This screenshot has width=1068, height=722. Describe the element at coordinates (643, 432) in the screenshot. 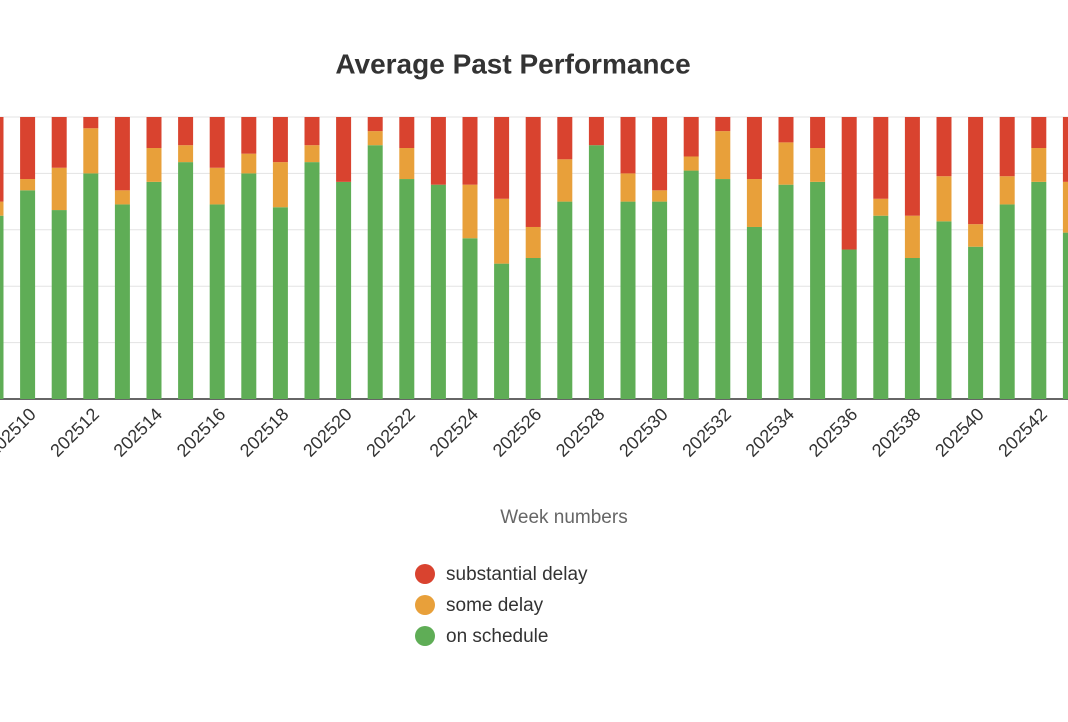

I see `x-tick-label: 202530` at that location.